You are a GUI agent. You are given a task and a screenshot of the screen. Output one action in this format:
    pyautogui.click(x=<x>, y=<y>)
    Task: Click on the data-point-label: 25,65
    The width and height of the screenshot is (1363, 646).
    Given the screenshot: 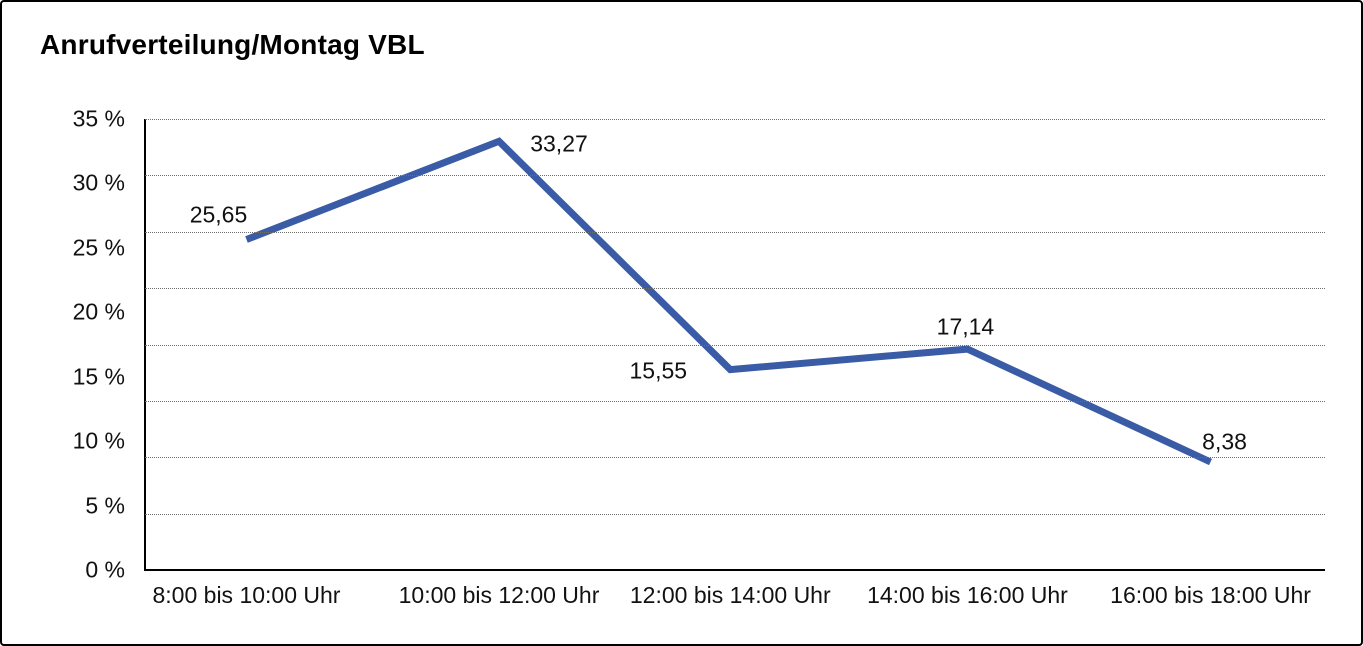 What is the action you would take?
    pyautogui.click(x=218, y=214)
    